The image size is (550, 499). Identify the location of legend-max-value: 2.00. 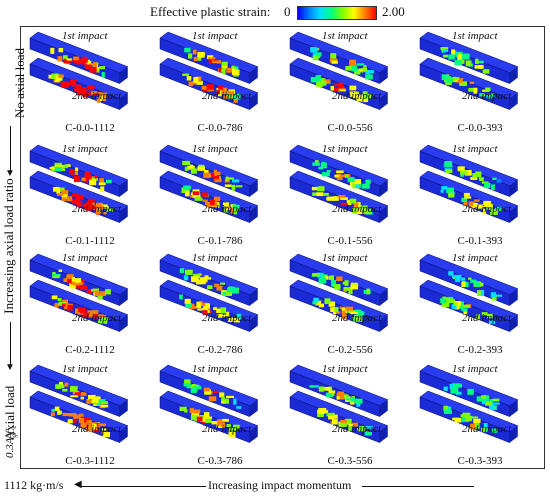
(393, 11).